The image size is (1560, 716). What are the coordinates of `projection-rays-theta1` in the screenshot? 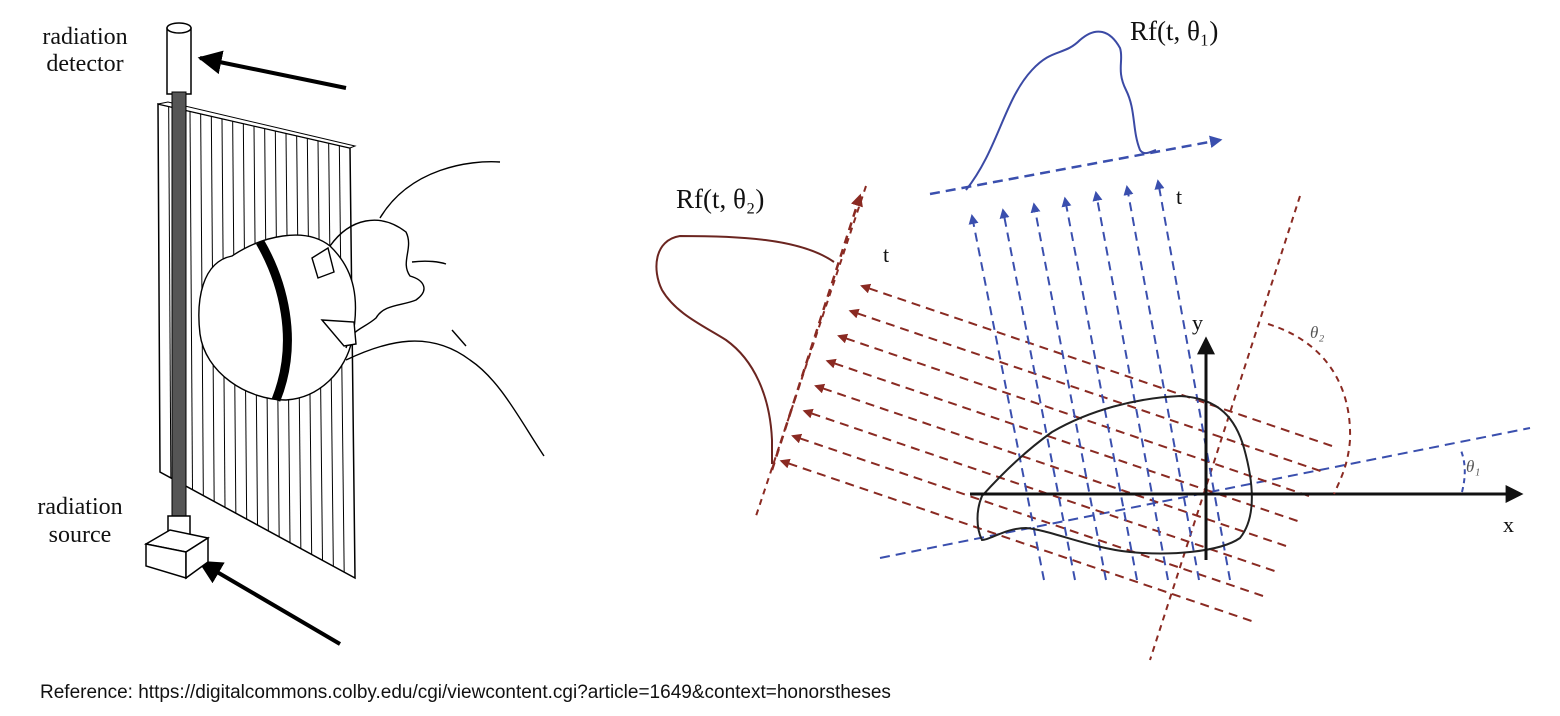 It's located at (1099, 380).